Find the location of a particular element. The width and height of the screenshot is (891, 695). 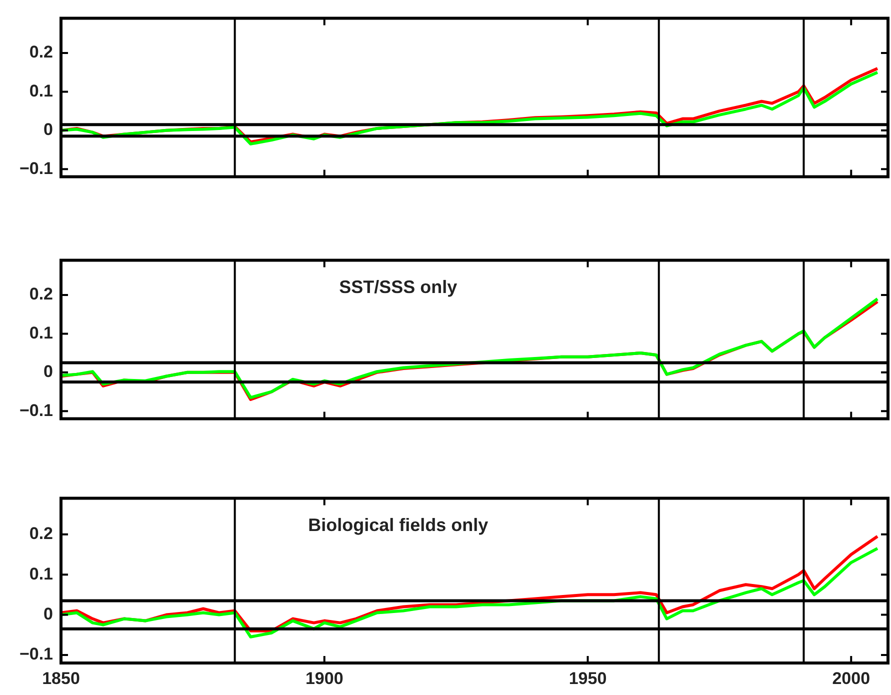

x-tick-label: 1950 is located at coordinates (587, 678).